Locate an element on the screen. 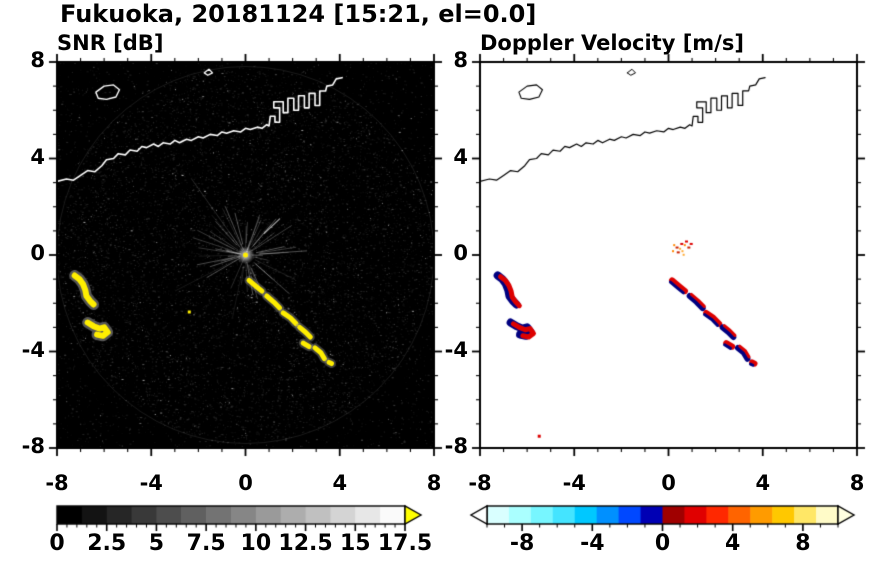 The height and width of the screenshot is (570, 870). velocity-colorbar-label: 4 is located at coordinates (733, 543).